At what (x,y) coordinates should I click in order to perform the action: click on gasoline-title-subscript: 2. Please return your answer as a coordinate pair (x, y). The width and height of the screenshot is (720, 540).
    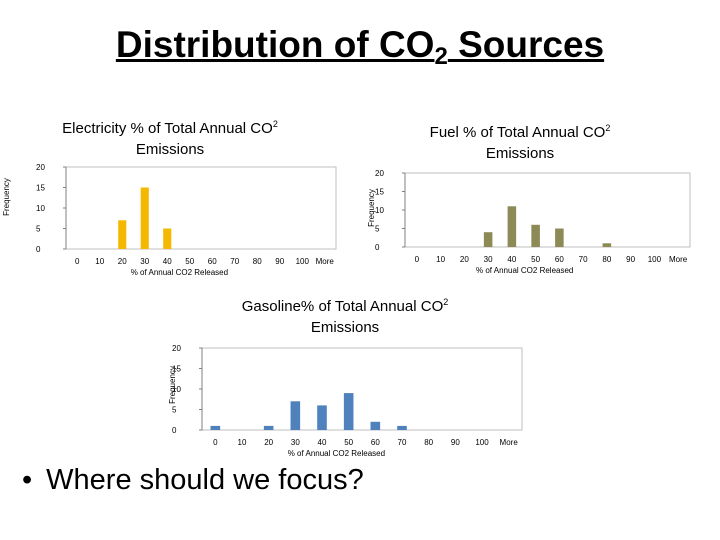
    Looking at the image, I should click on (446, 302).